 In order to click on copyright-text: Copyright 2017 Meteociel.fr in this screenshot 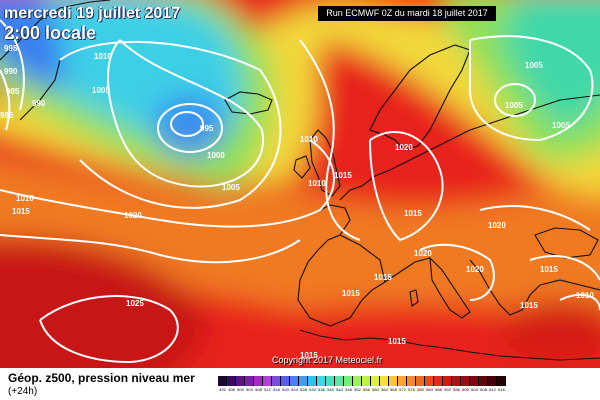, I will do `click(327, 360)`.